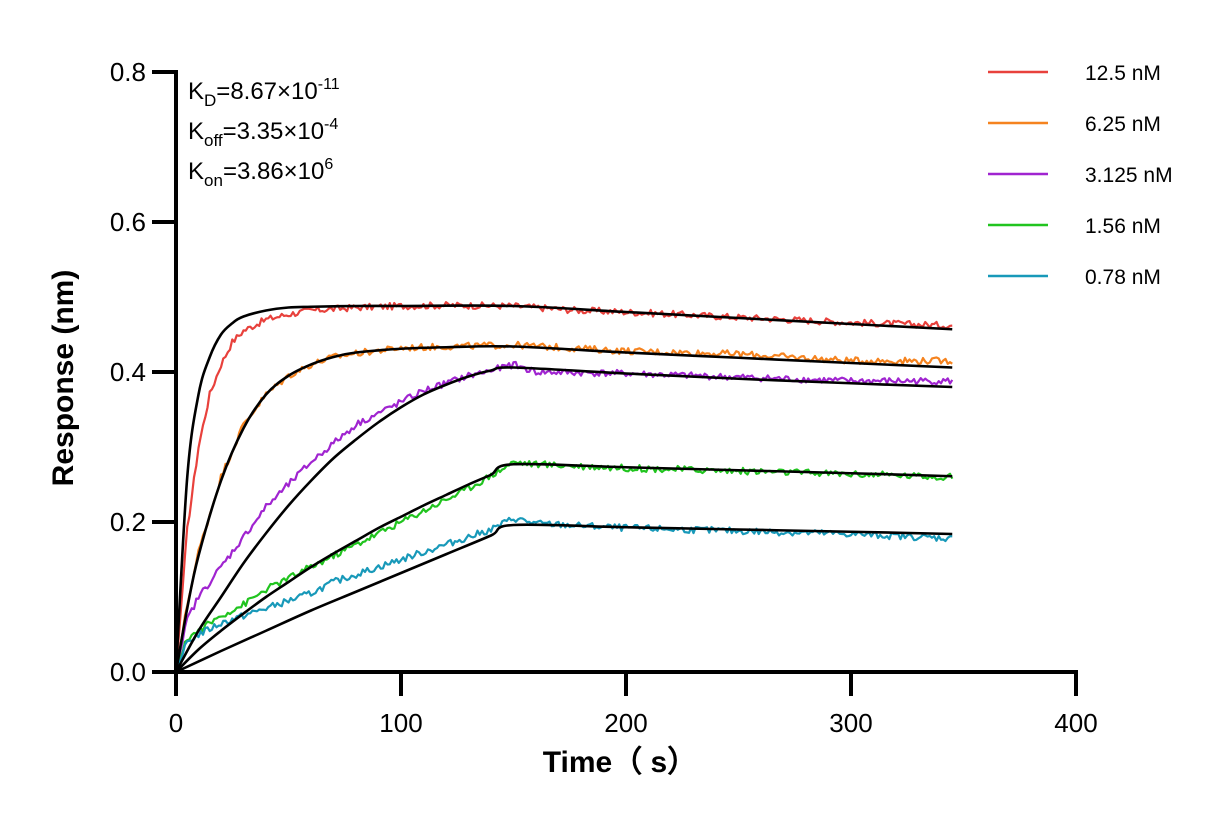 This screenshot has width=1231, height=825. I want to click on legend-label: 3.125 nM, so click(1129, 175).